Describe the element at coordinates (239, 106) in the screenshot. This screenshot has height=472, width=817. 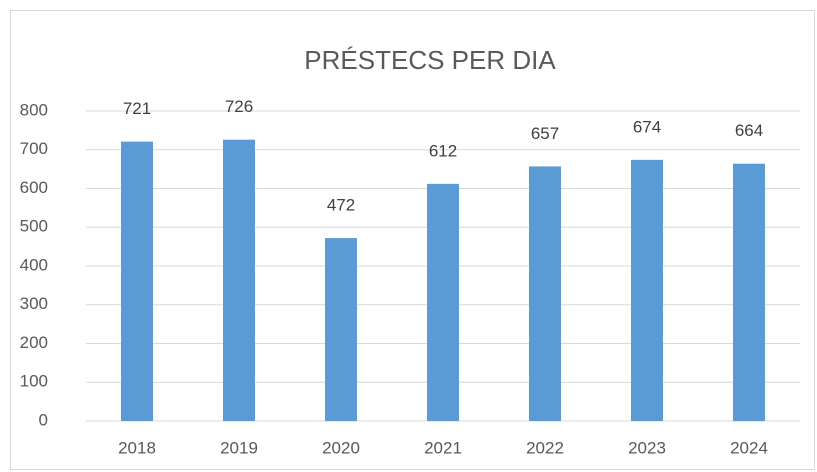
I see `data-label: 726` at that location.